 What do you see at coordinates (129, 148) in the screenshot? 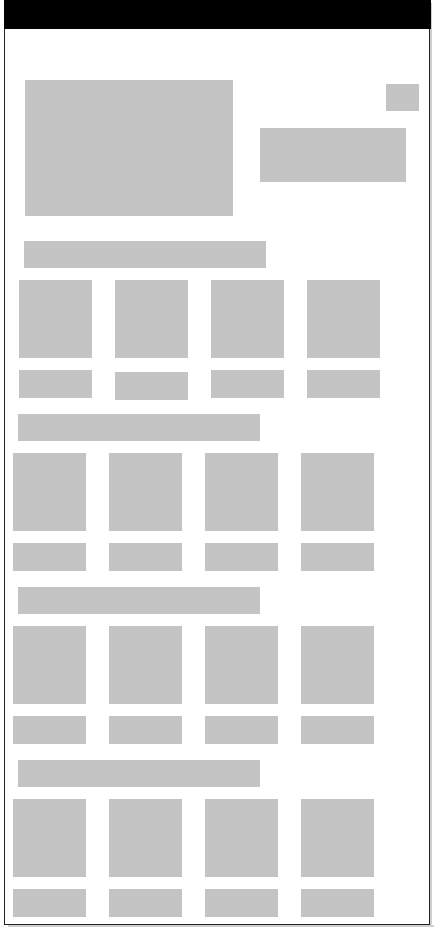
I see `hero-image-placeholder` at bounding box center [129, 148].